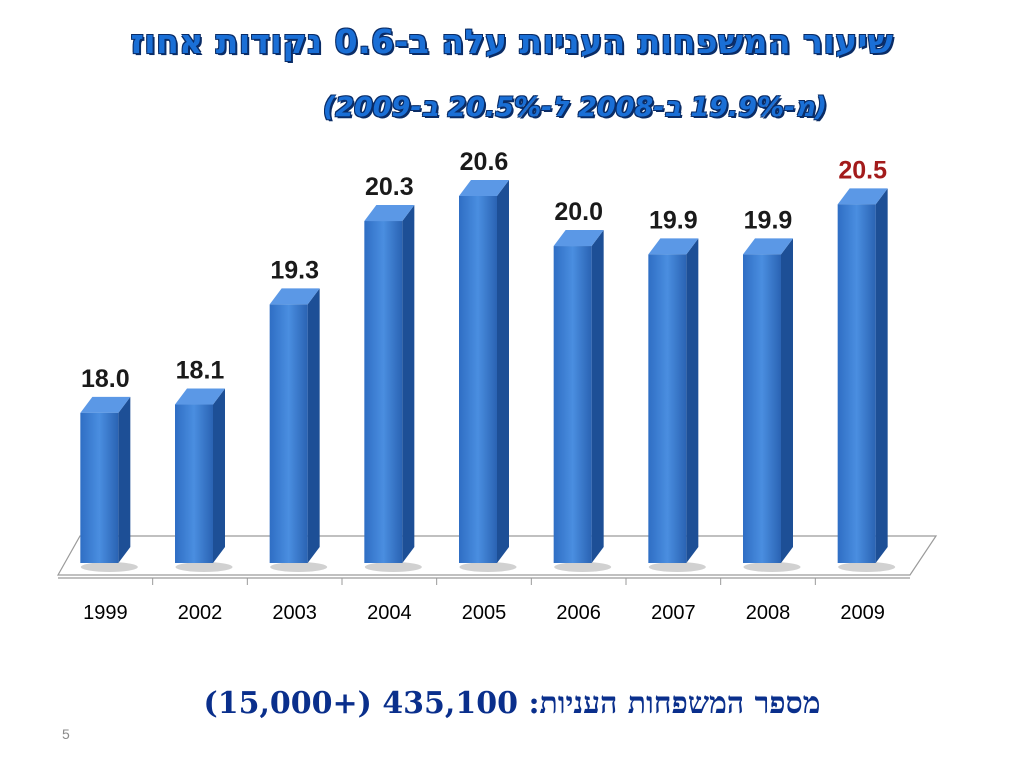  Describe the element at coordinates (105, 613) in the screenshot. I see `x-tick-label: 1999` at that location.